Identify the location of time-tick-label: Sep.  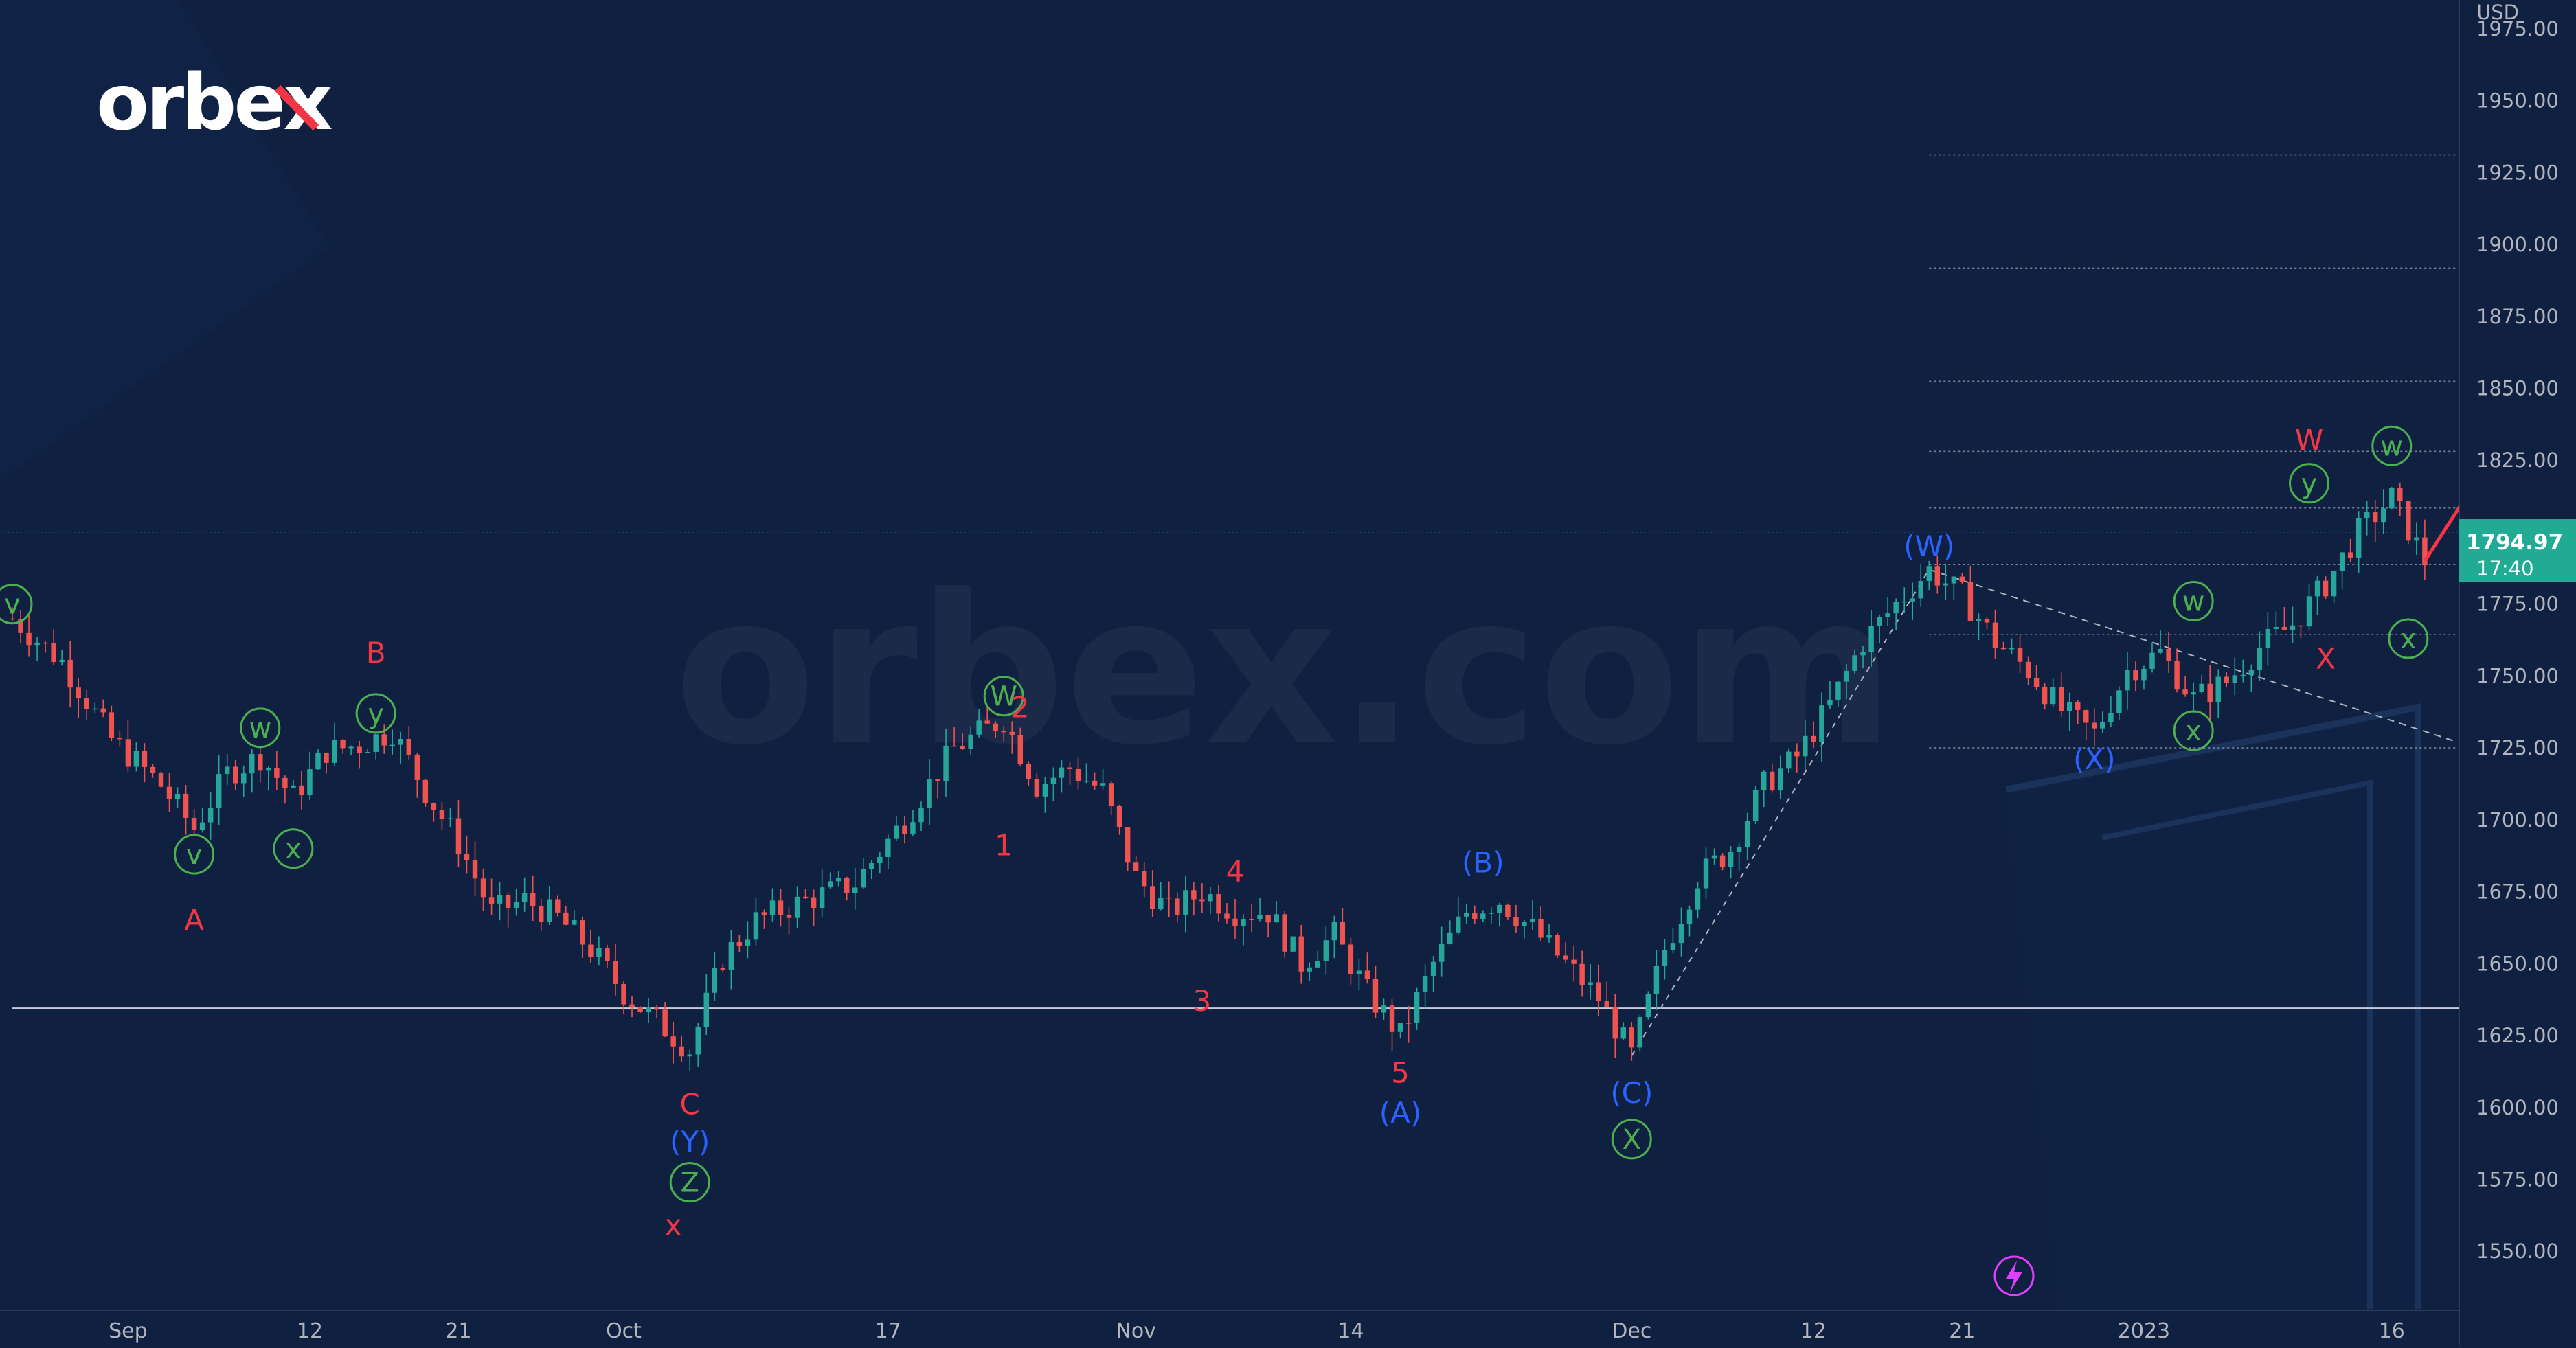
(128, 1331).